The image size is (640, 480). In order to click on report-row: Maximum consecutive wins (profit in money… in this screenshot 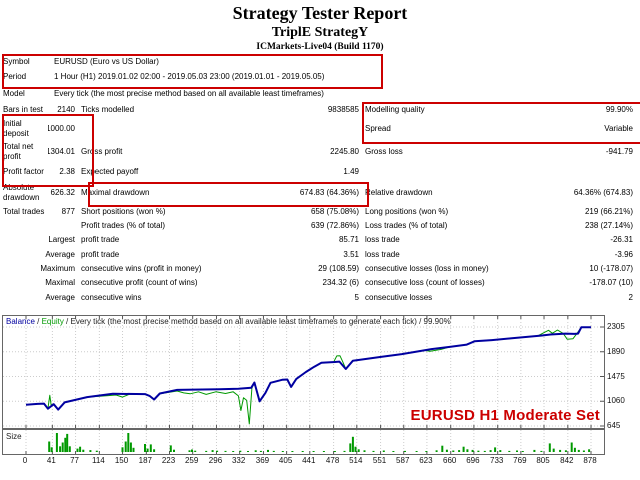, I will do `click(320, 269)`.